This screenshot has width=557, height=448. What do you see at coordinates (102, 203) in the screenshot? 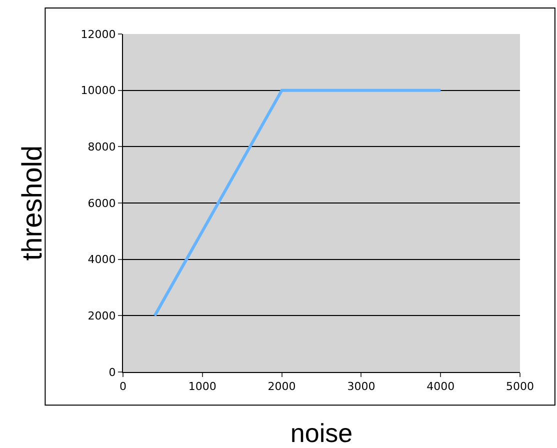
I see `y-tick-label: 6000` at bounding box center [102, 203].